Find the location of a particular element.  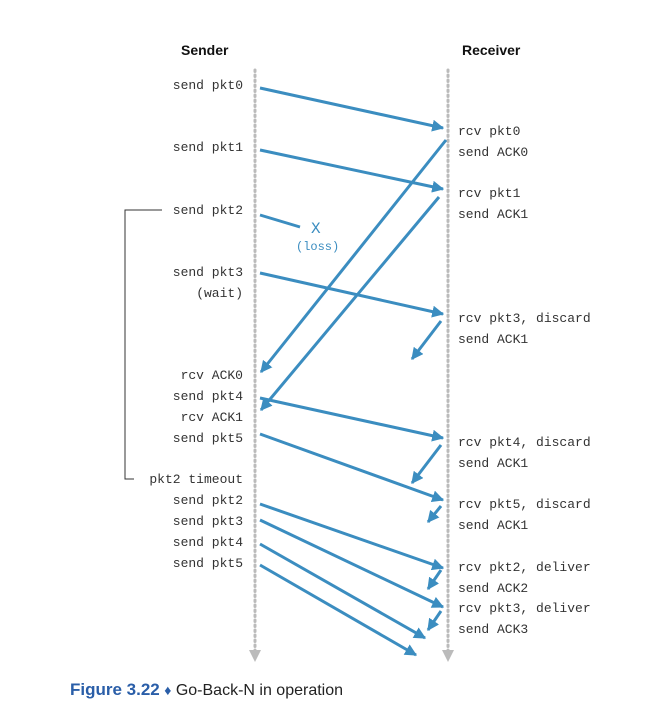

receiver-event-label: rcv pkt1 is located at coordinates (489, 193).